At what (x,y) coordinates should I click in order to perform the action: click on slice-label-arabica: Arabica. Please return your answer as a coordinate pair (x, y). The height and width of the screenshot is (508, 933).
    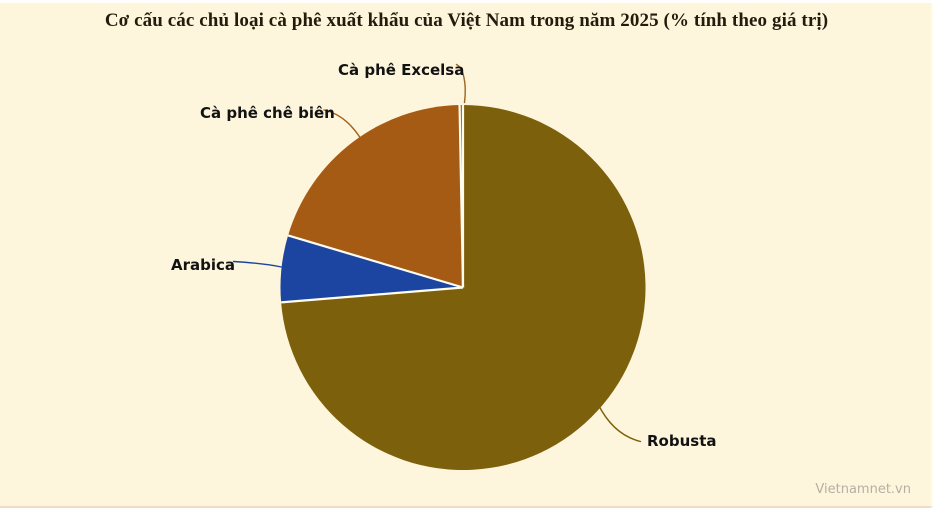
    Looking at the image, I should click on (203, 265).